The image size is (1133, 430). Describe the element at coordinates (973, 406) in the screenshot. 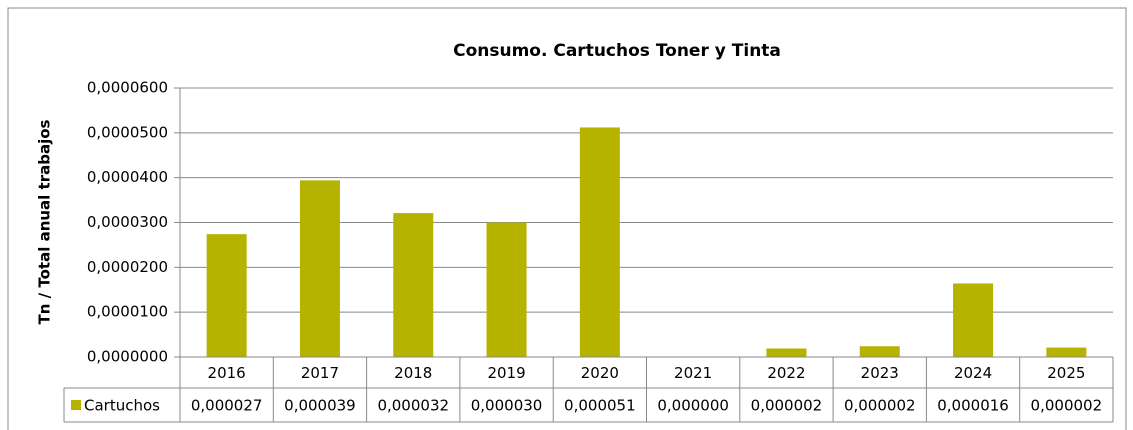

I see `table-value: 0,000016` at that location.